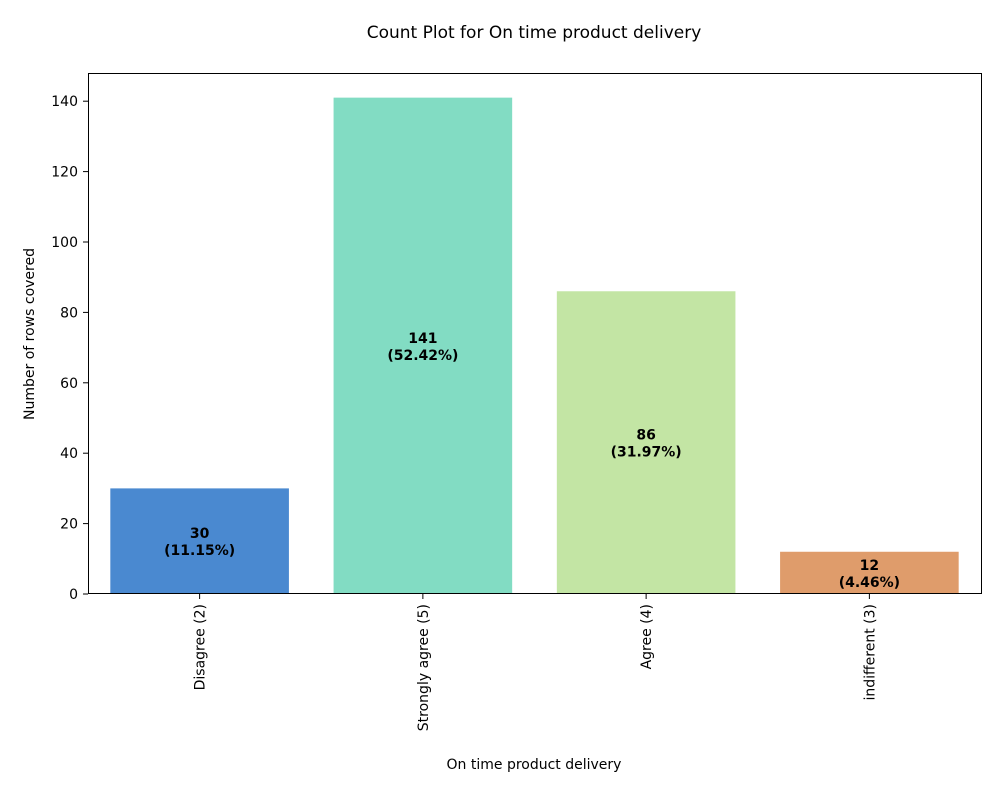 The image size is (1004, 790). Describe the element at coordinates (645, 436) in the screenshot. I see `bar-count-label: 86` at that location.